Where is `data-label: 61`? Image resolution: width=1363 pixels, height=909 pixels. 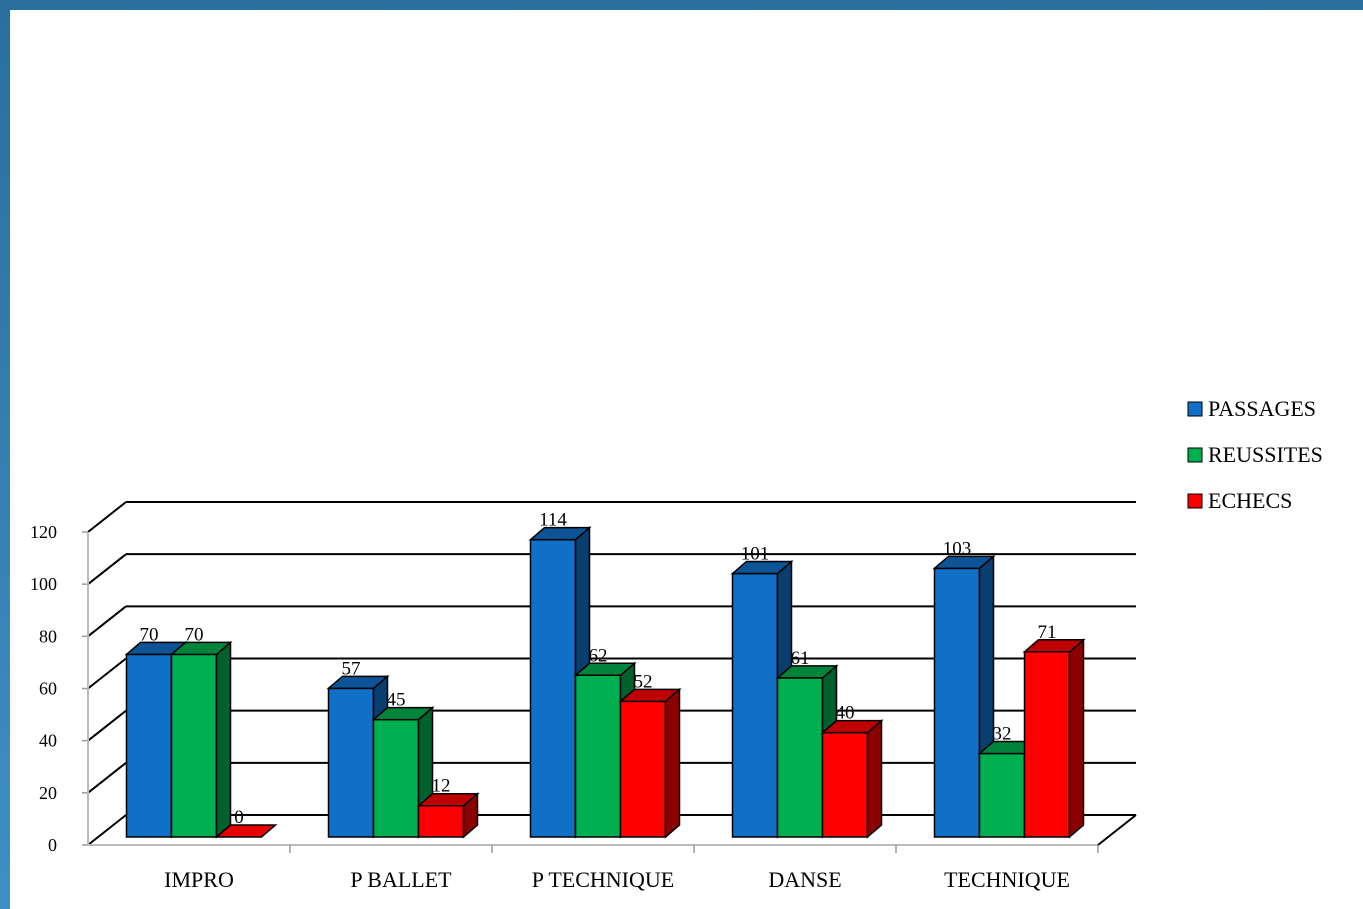
data-label: 61 is located at coordinates (800, 658).